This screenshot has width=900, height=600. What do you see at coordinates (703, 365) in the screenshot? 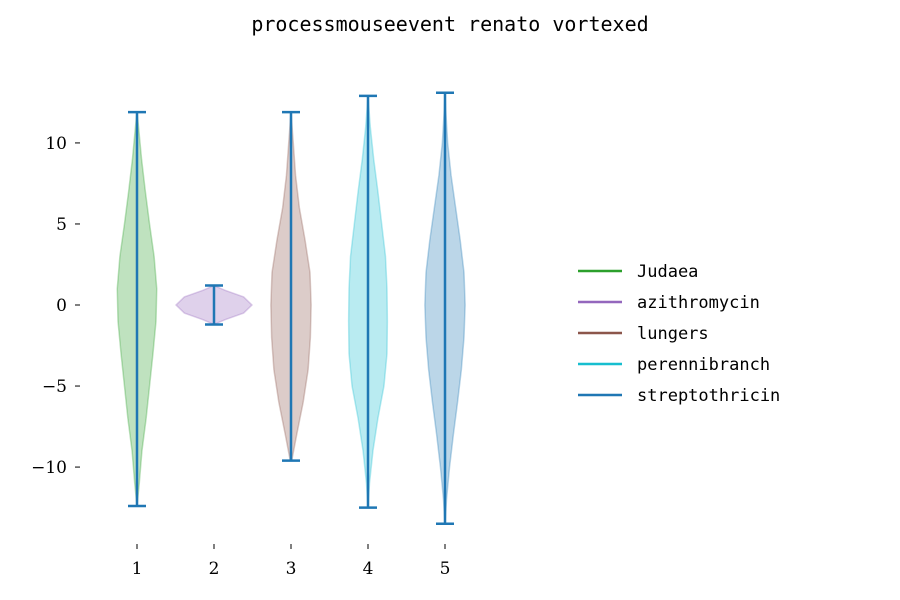
I see `legend-label: perennibranch` at bounding box center [703, 365].